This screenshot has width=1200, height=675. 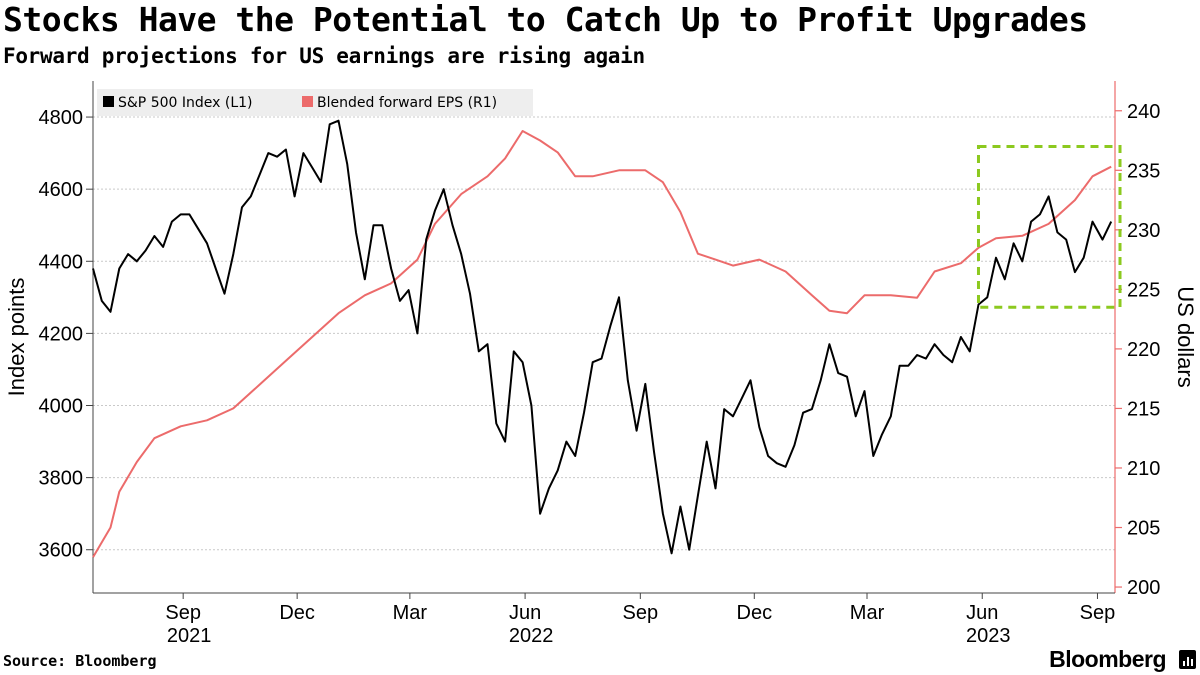 I want to click on left-tick-label: 3600, so click(x=61, y=551).